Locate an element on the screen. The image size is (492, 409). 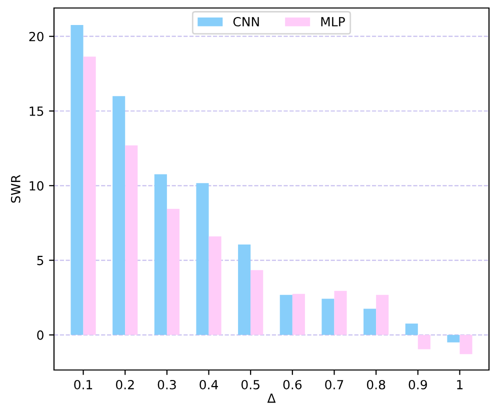
legend-label: CNN is located at coordinates (246, 21).